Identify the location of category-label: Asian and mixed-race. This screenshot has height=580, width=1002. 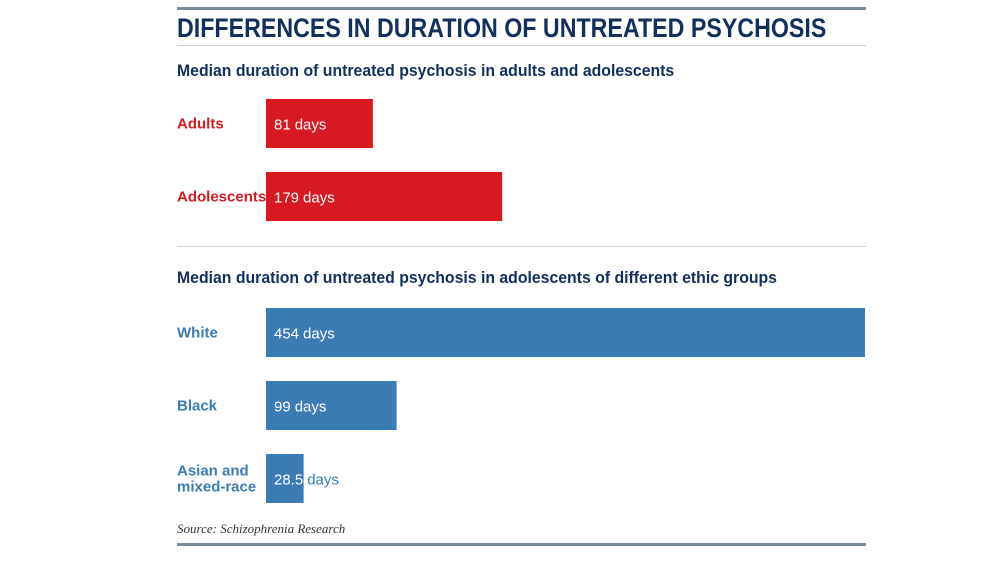
(216, 479).